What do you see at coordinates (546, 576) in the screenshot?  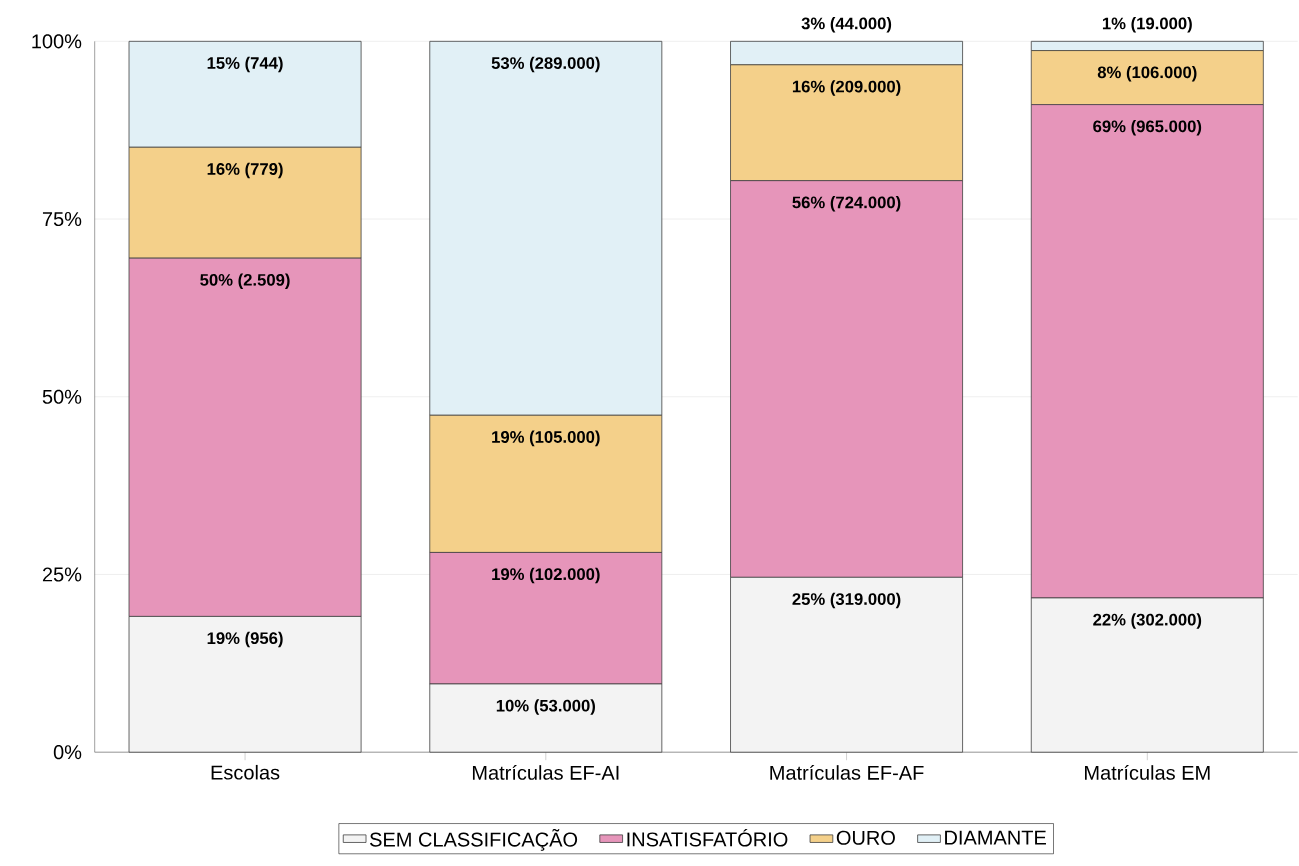 I see `data-label: 19% (102.000)` at bounding box center [546, 576].